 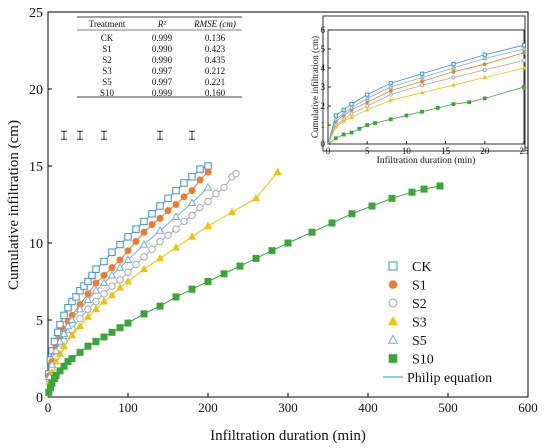 I want to click on x-tick-label: 100, so click(x=128, y=407).